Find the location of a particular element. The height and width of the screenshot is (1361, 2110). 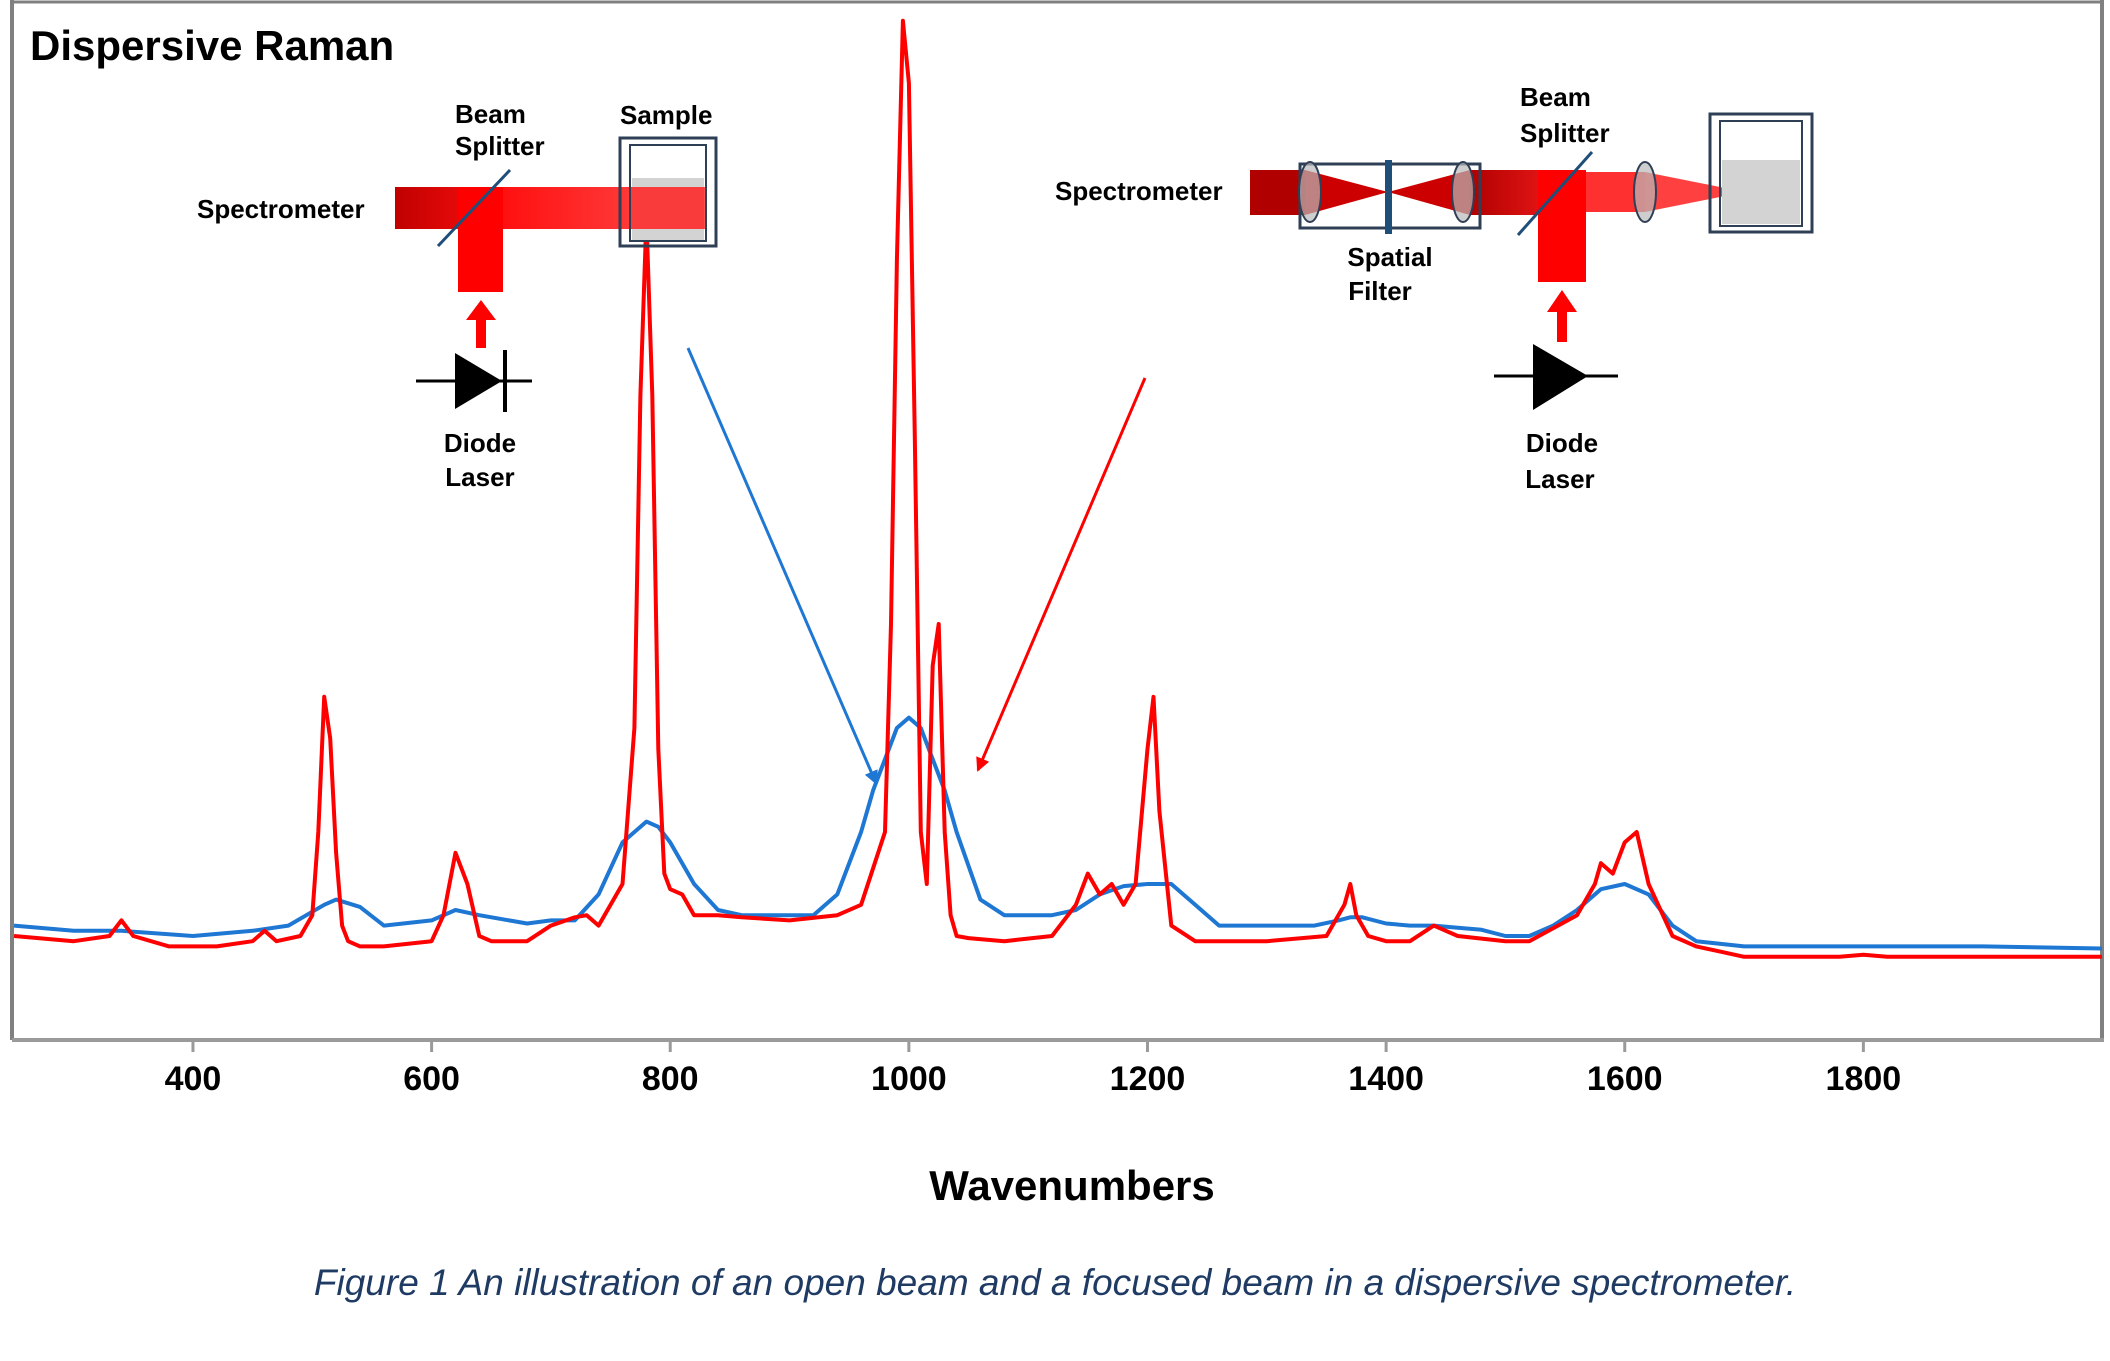

focusing-cone is located at coordinates (1695, 192).